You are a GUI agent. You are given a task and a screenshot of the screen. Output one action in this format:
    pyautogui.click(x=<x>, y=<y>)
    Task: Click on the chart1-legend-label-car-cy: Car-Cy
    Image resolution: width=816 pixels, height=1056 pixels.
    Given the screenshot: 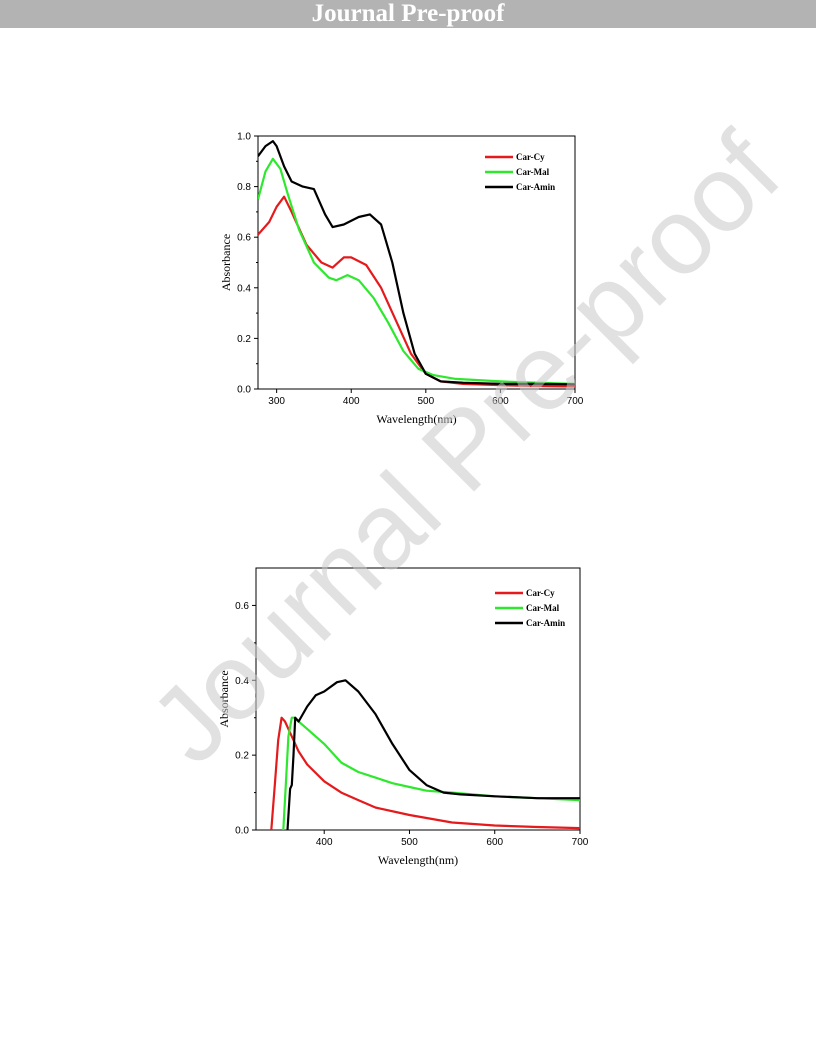 What is the action you would take?
    pyautogui.click(x=530, y=157)
    